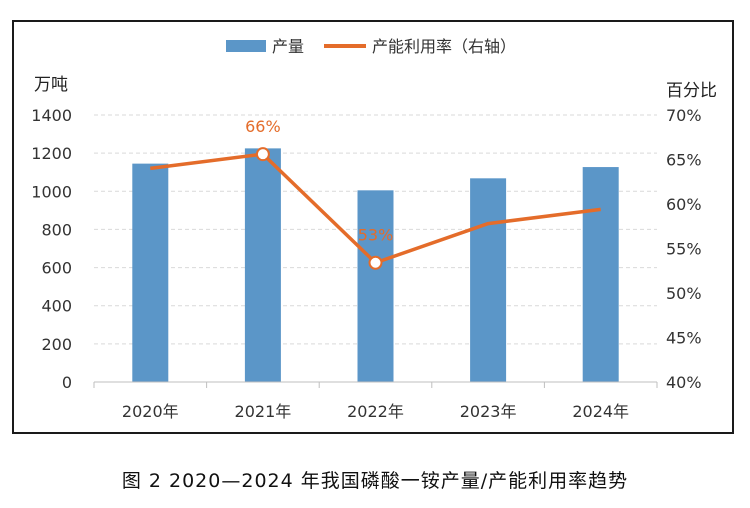 The image size is (750, 508). What do you see at coordinates (51, 153) in the screenshot?
I see `left-tick-label: 1200` at bounding box center [51, 153].